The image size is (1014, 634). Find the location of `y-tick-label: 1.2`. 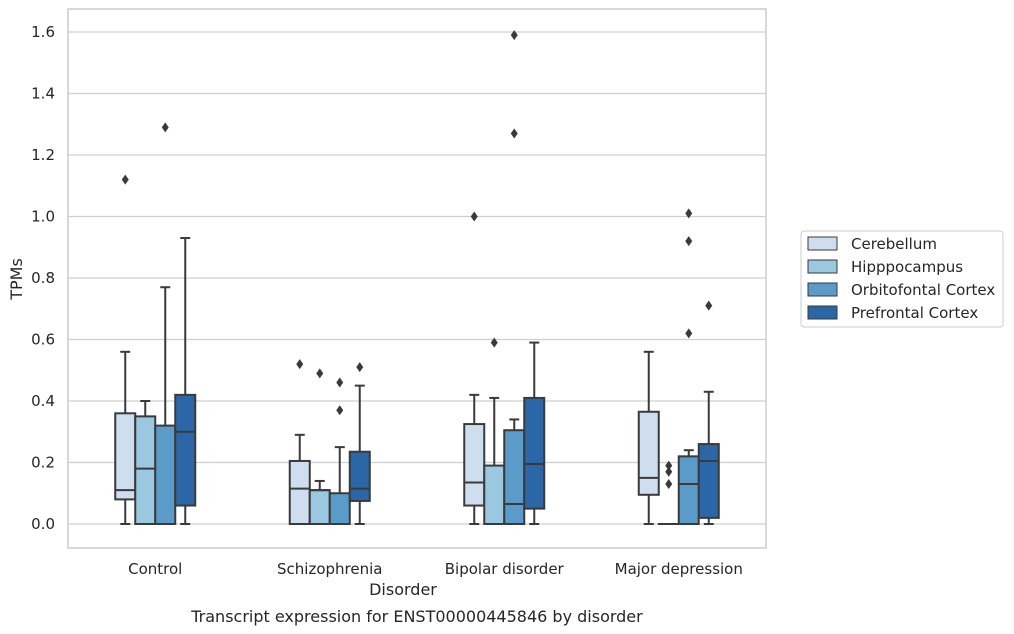

y-tick-label: 1.2 is located at coordinates (43, 155).